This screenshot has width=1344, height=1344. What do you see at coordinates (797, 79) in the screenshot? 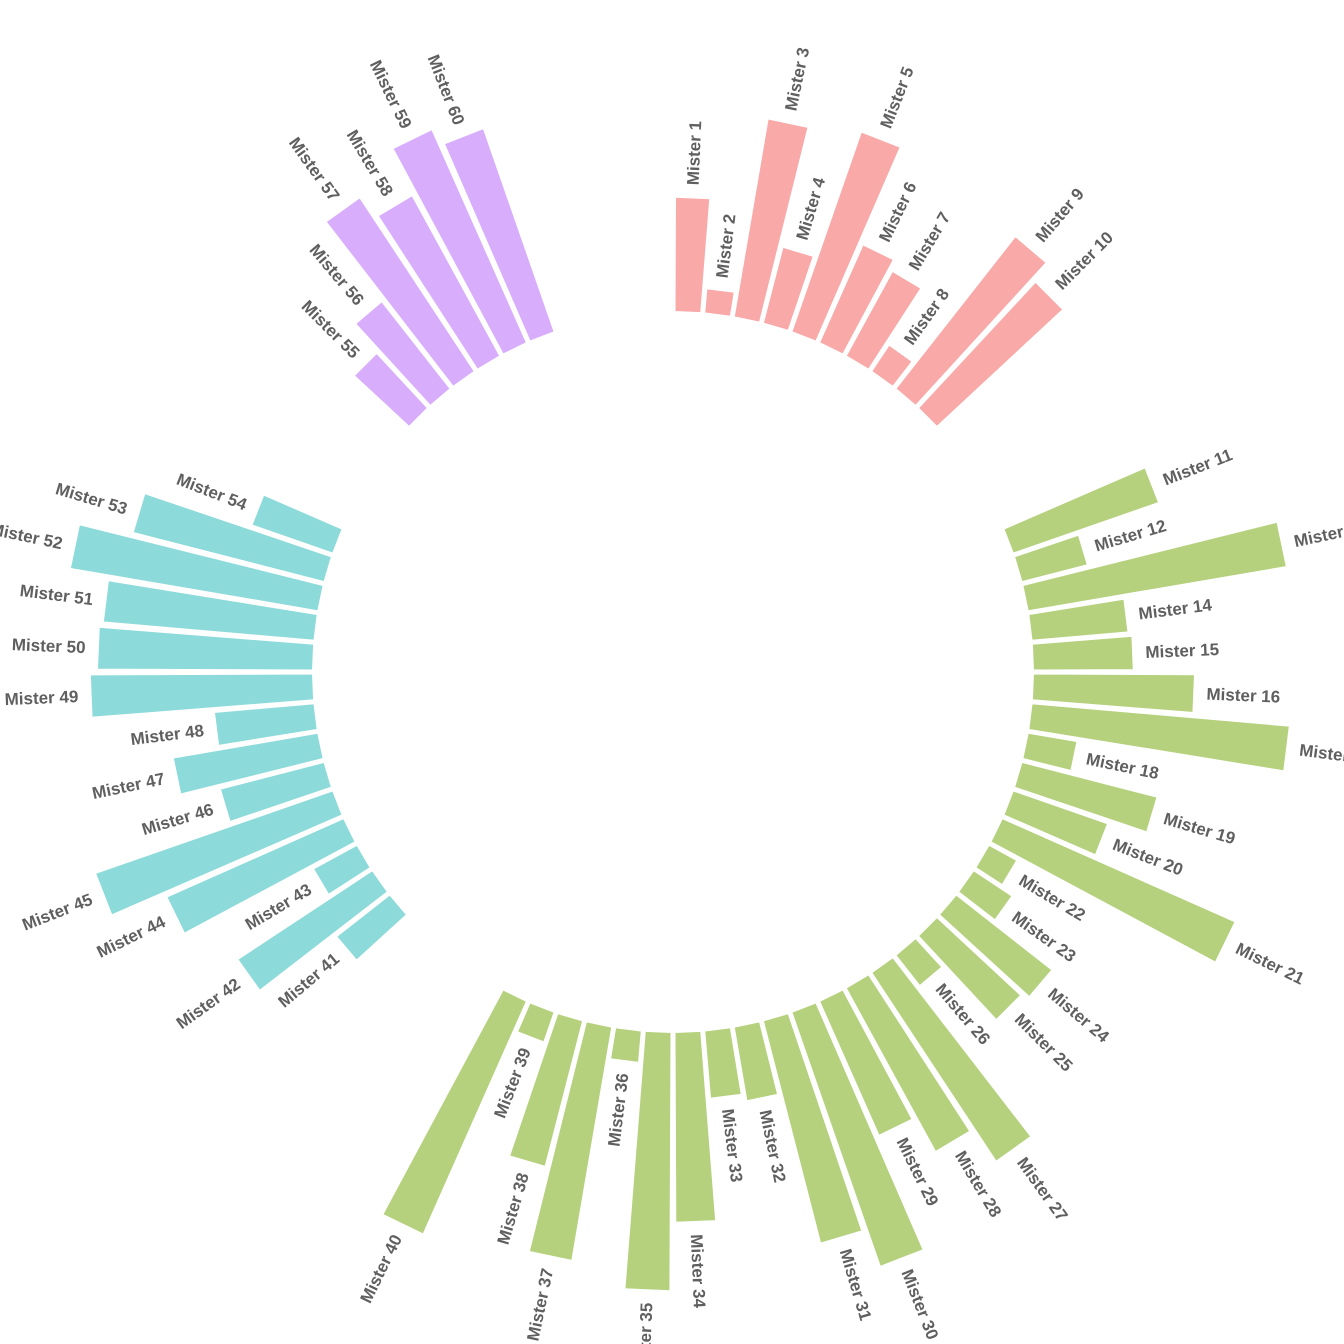
I see `bar-label-3: Mister 3` at bounding box center [797, 79].